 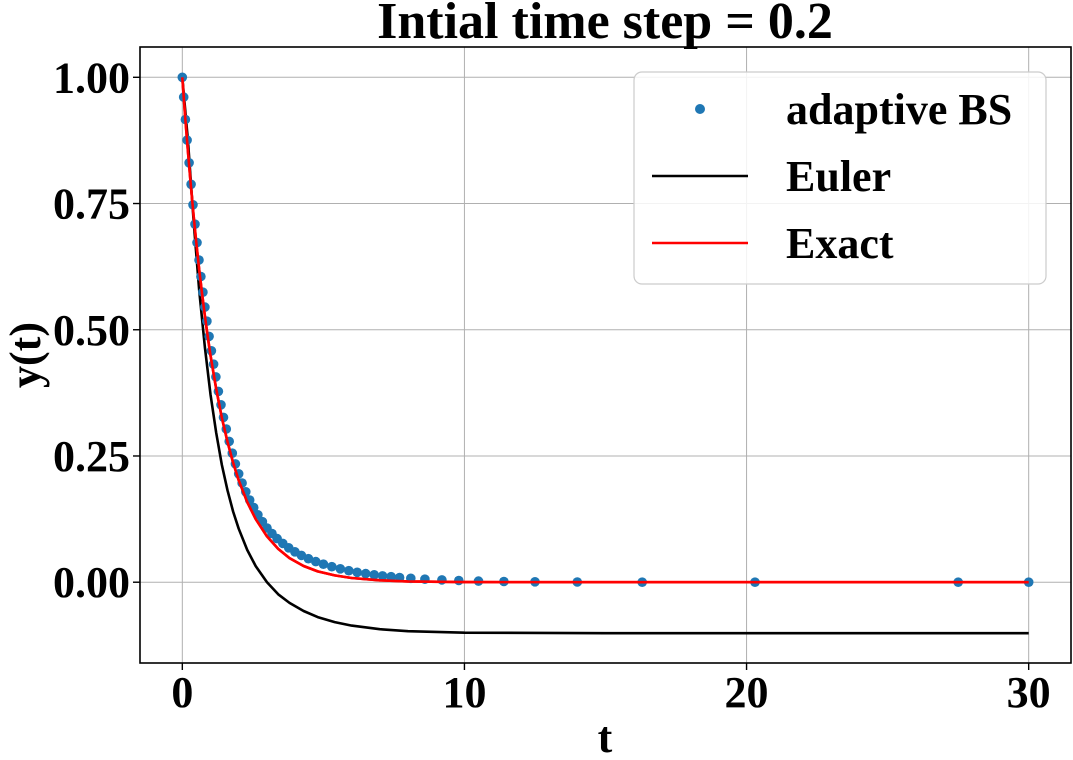 I want to click on y-tick-label: 1.00, so click(x=91, y=77).